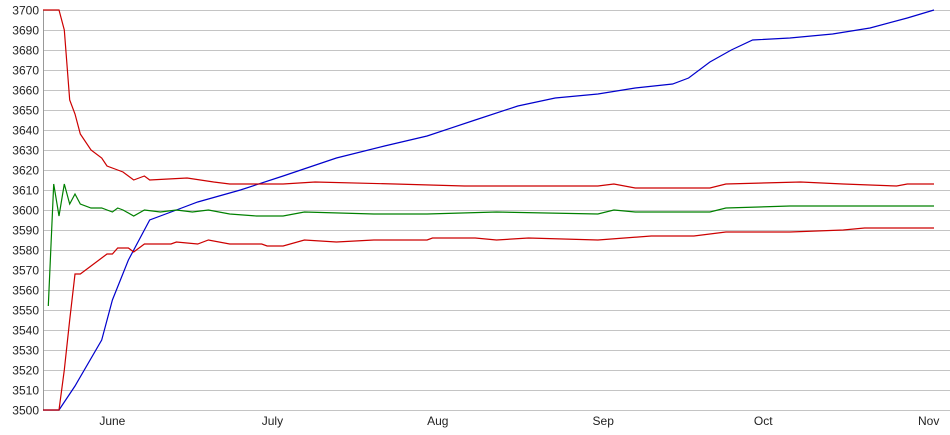 The image size is (950, 435). I want to click on y-tick-label: 3510, so click(25, 391).